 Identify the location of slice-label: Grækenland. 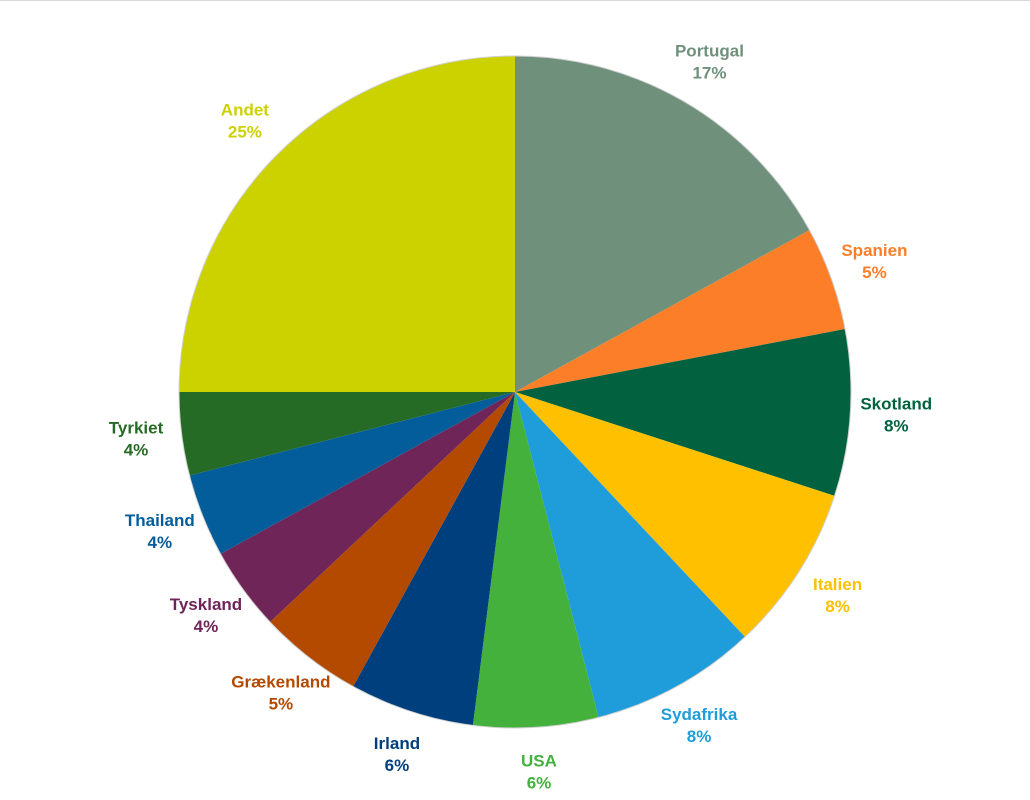
(280, 681).